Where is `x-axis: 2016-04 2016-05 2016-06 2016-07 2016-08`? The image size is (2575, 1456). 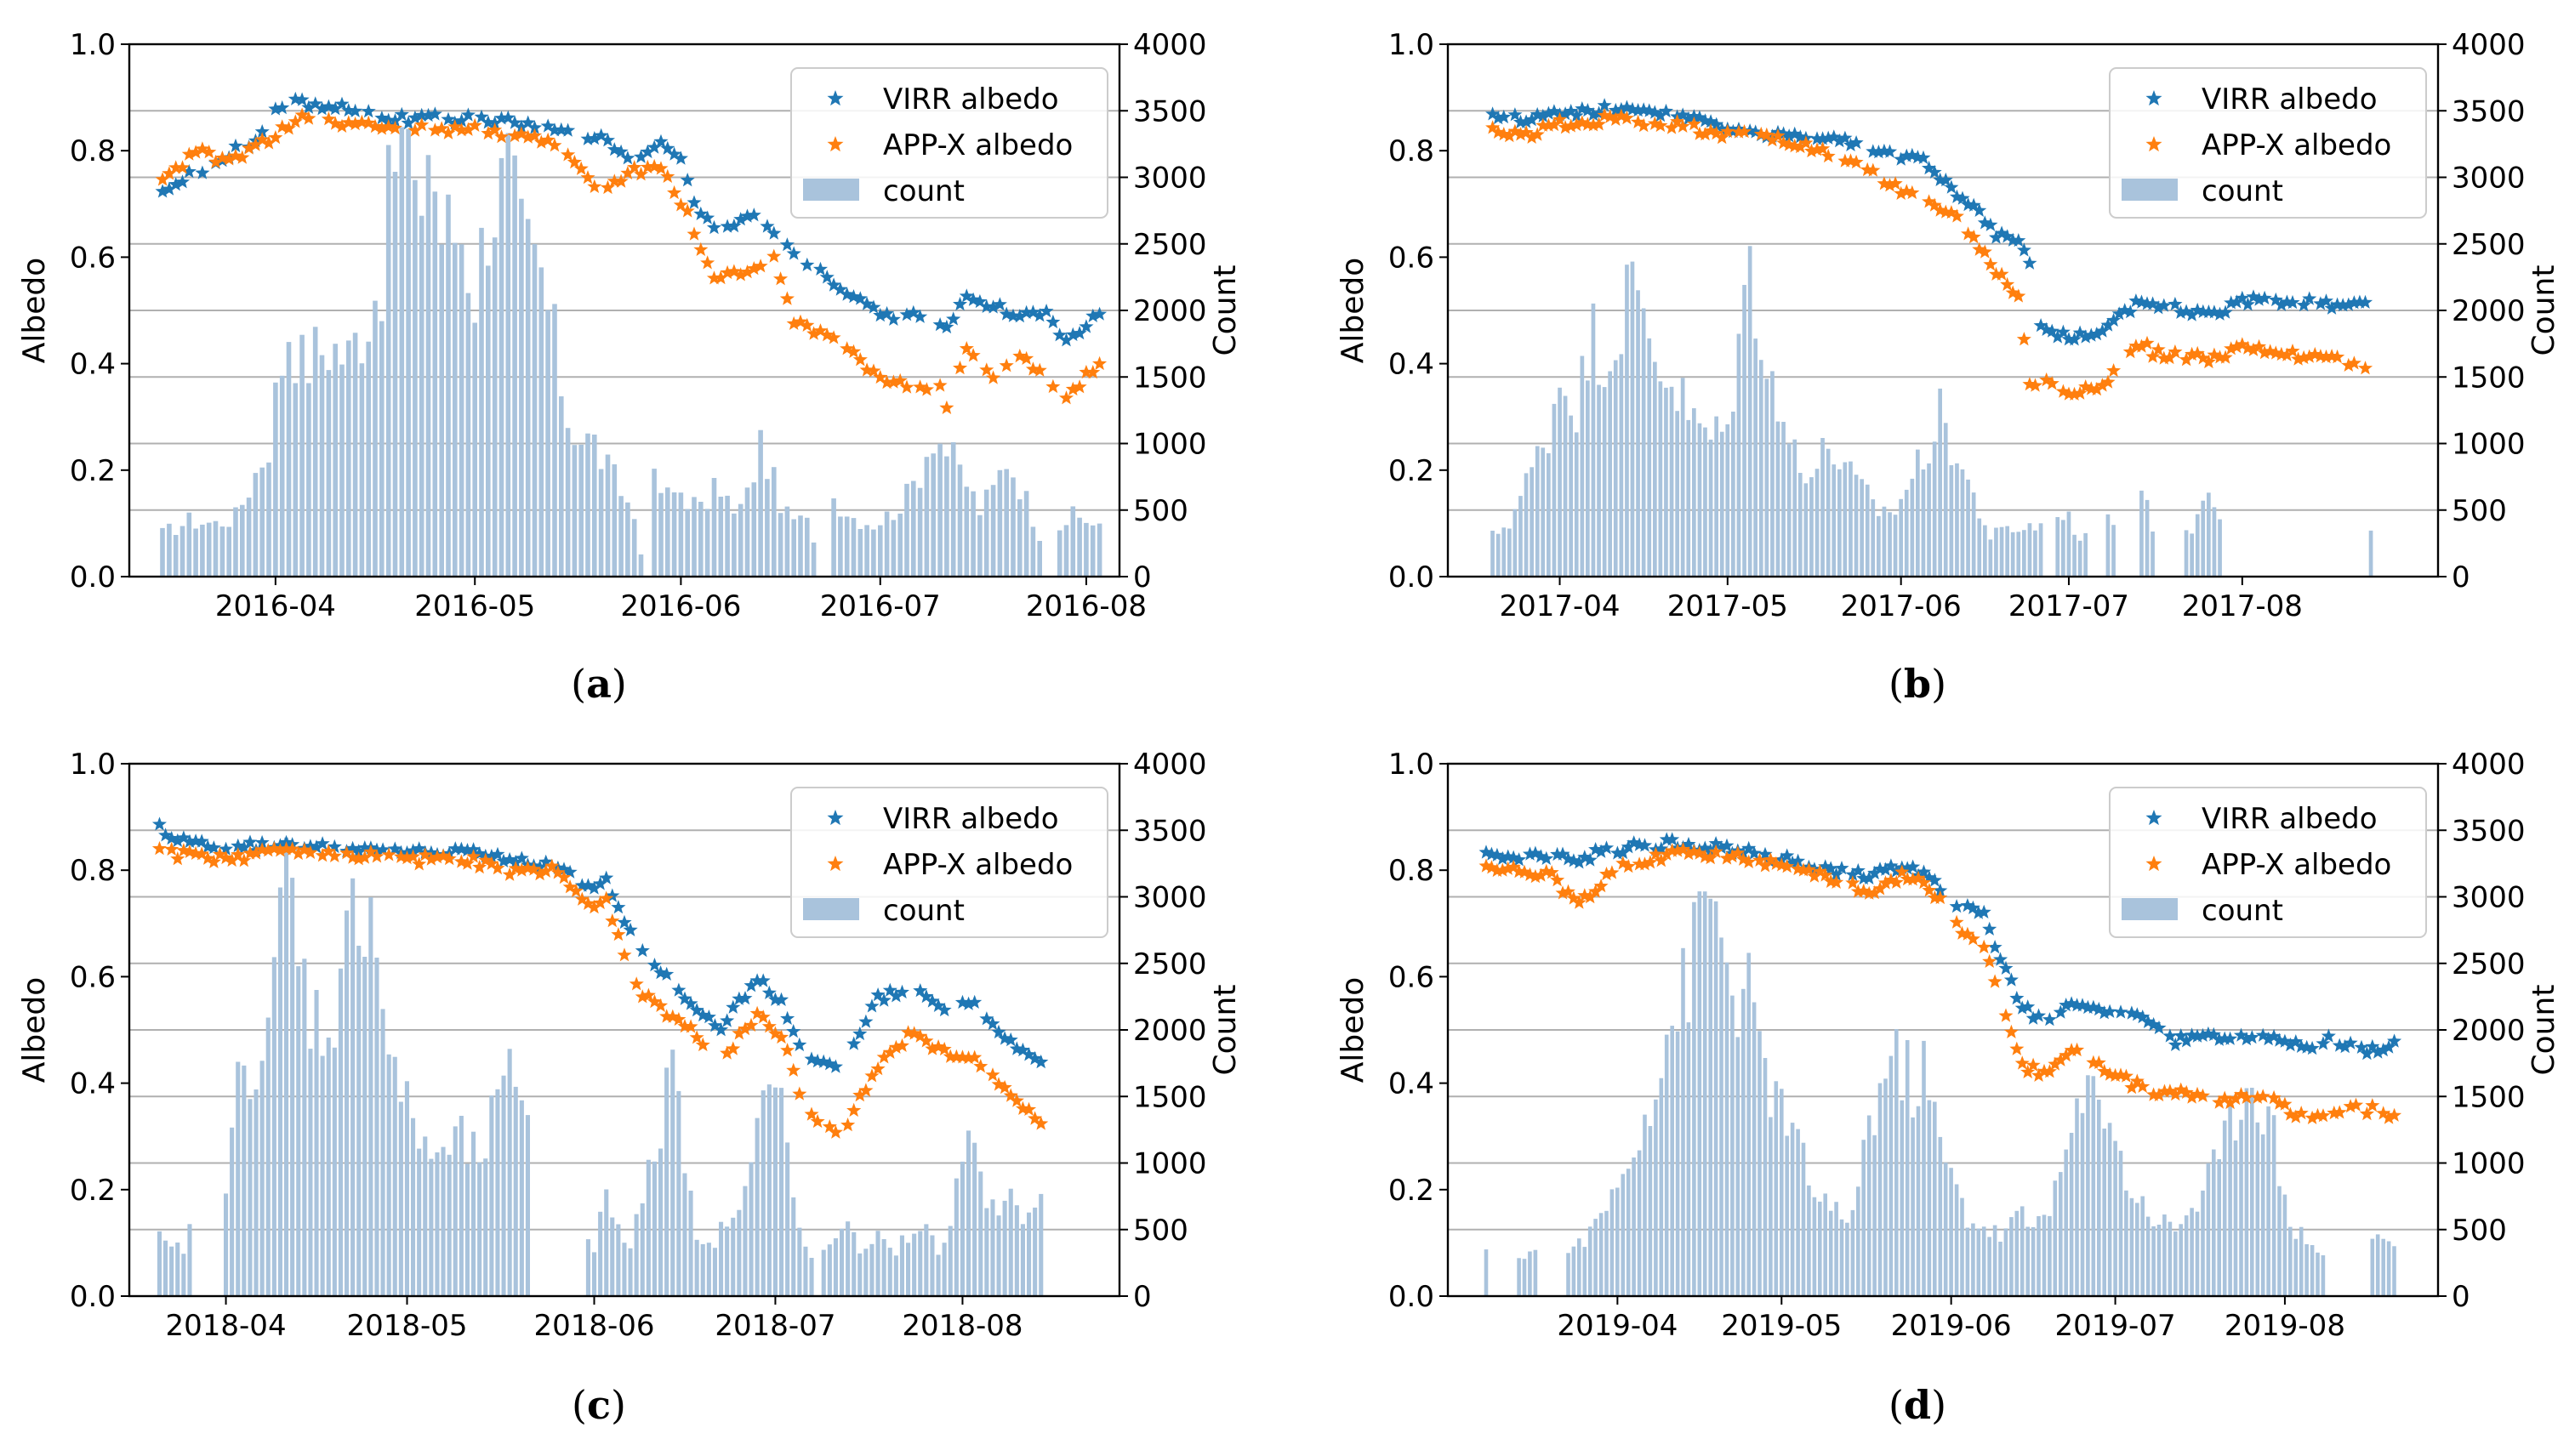
x-axis: 2016-04 2016-05 2016-06 2016-07 2016-08 is located at coordinates (681, 600).